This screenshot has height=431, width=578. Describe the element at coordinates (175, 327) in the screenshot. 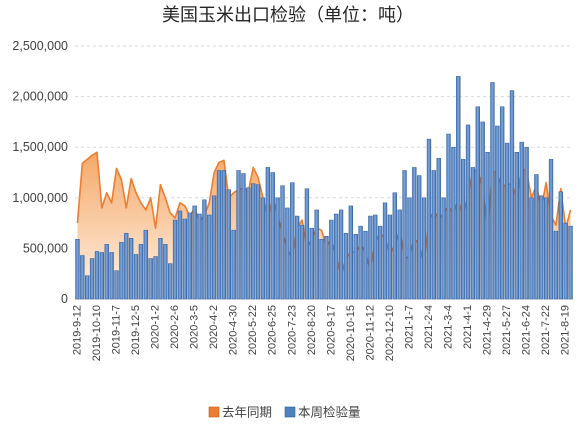

I see `x-tick-label-20: 2020-2-6` at that location.